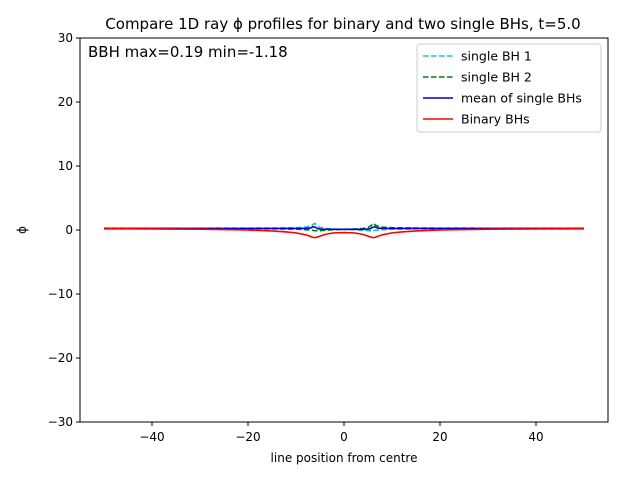 The height and width of the screenshot is (480, 640). I want to click on y-tick-label: −10, so click(60, 294).